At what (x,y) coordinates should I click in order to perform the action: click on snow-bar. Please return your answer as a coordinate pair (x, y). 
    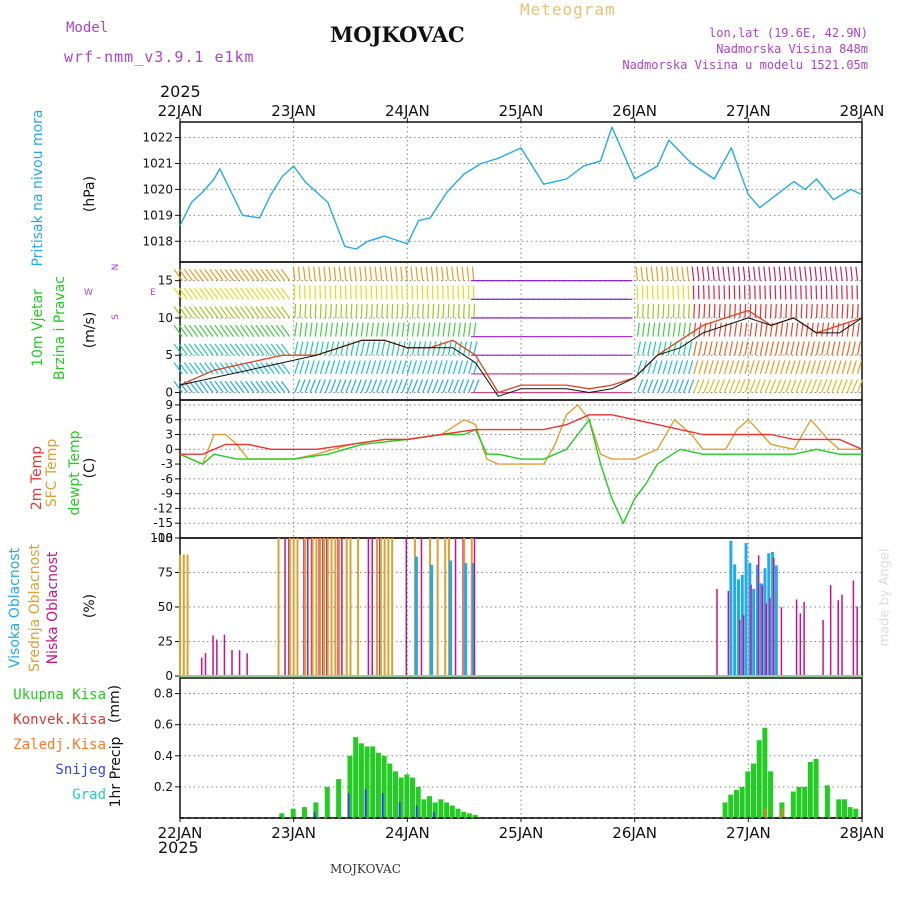
    Looking at the image, I should click on (399, 809).